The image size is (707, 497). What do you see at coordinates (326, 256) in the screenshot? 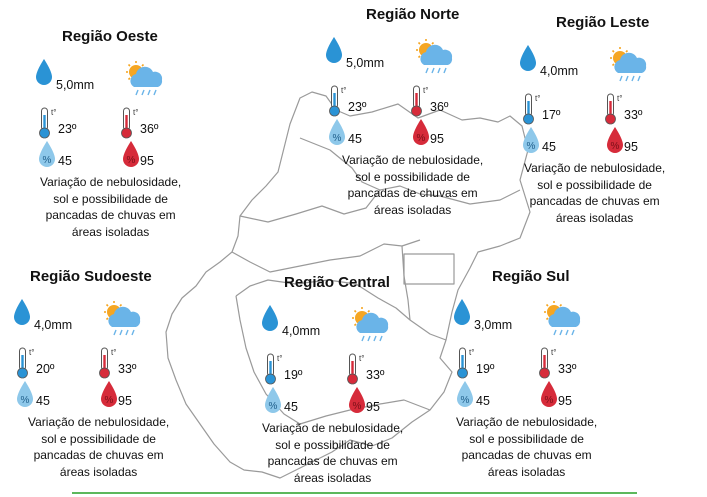
I see `divider-central-north` at bounding box center [326, 256].